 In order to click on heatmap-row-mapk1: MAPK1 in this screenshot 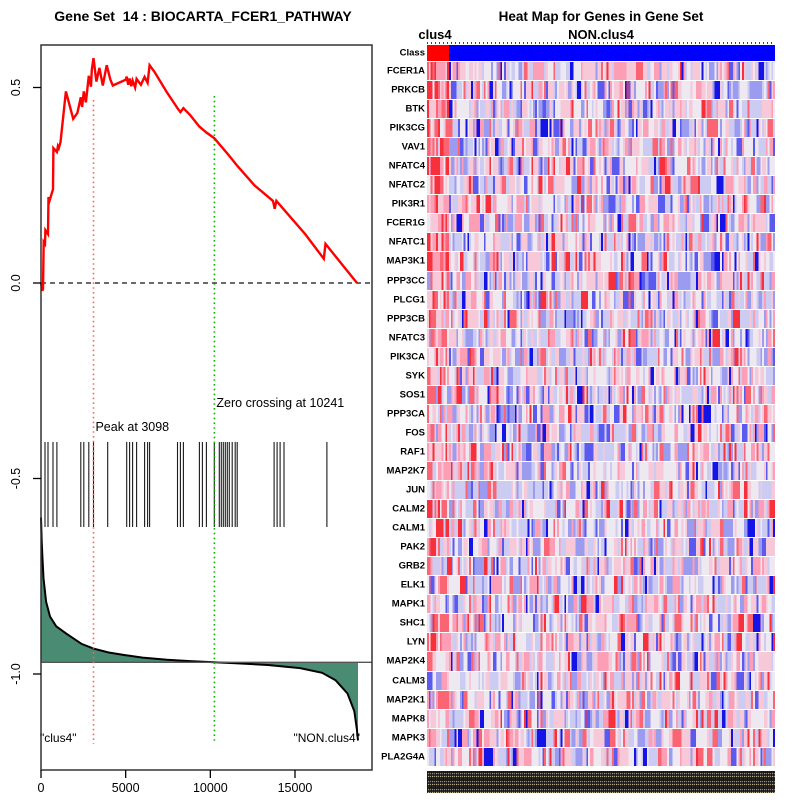, I will do `click(583, 605)`.